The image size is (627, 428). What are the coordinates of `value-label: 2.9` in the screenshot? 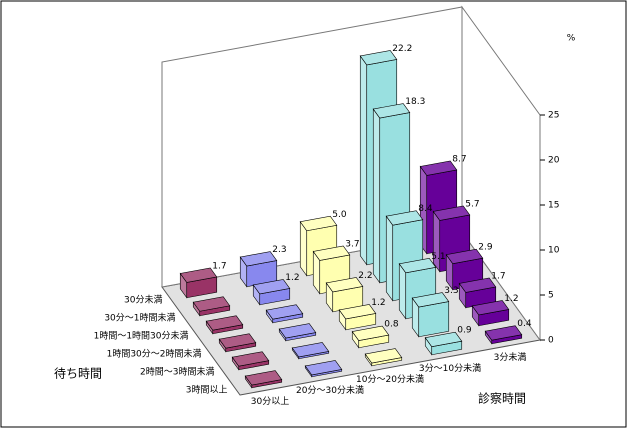 It's located at (485, 248).